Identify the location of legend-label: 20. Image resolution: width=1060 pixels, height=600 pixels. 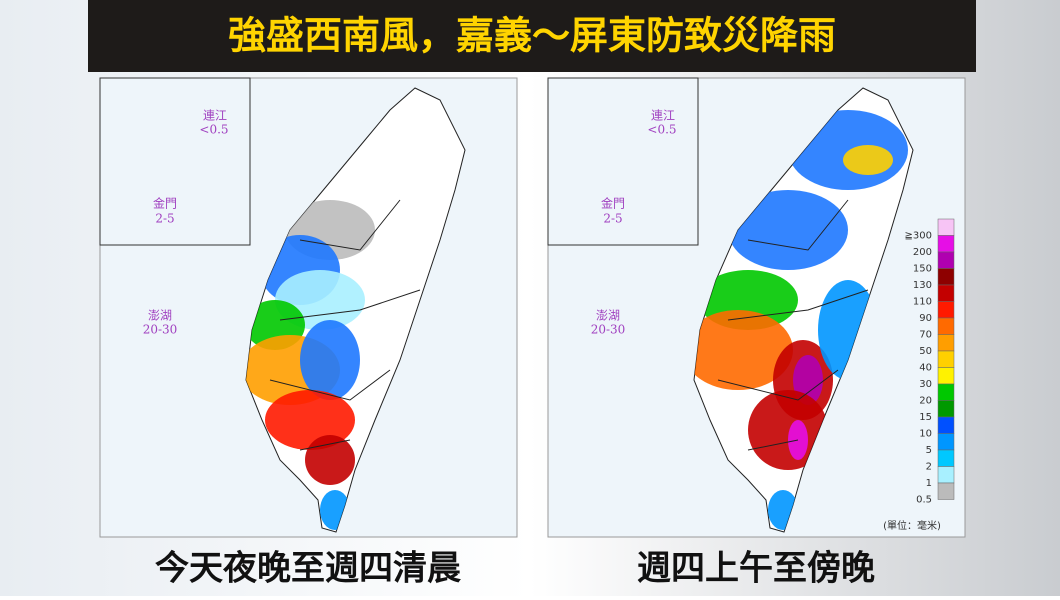
(925, 401).